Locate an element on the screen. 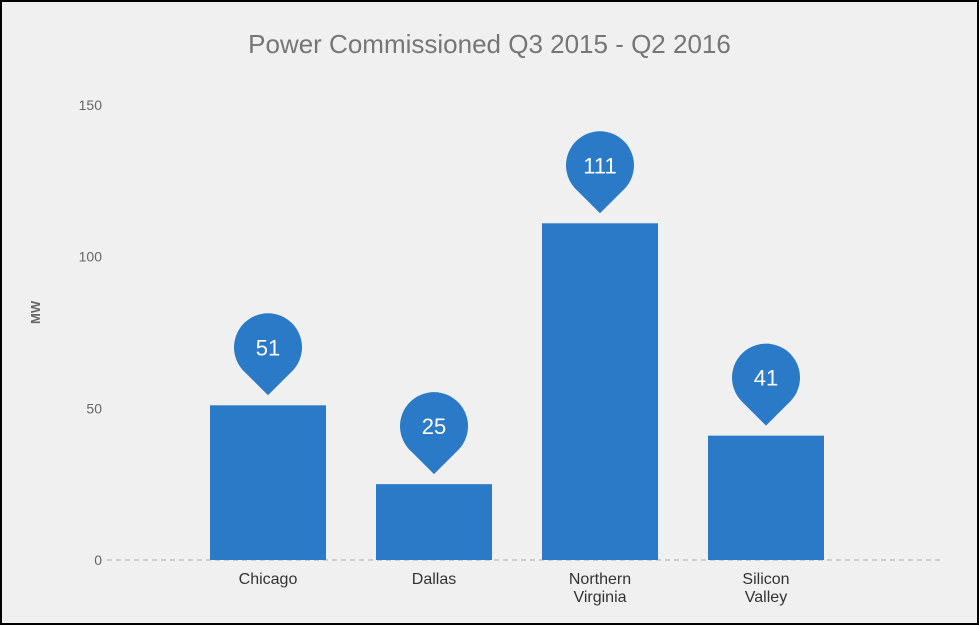 The image size is (979, 625). y-tick-label: 150 is located at coordinates (91, 105).